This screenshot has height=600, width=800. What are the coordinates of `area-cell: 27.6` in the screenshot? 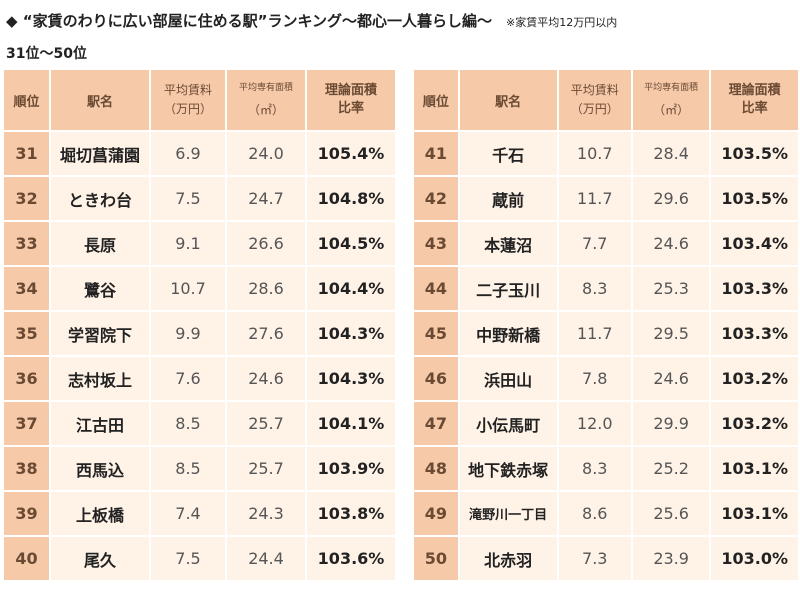 It's located at (266, 333).